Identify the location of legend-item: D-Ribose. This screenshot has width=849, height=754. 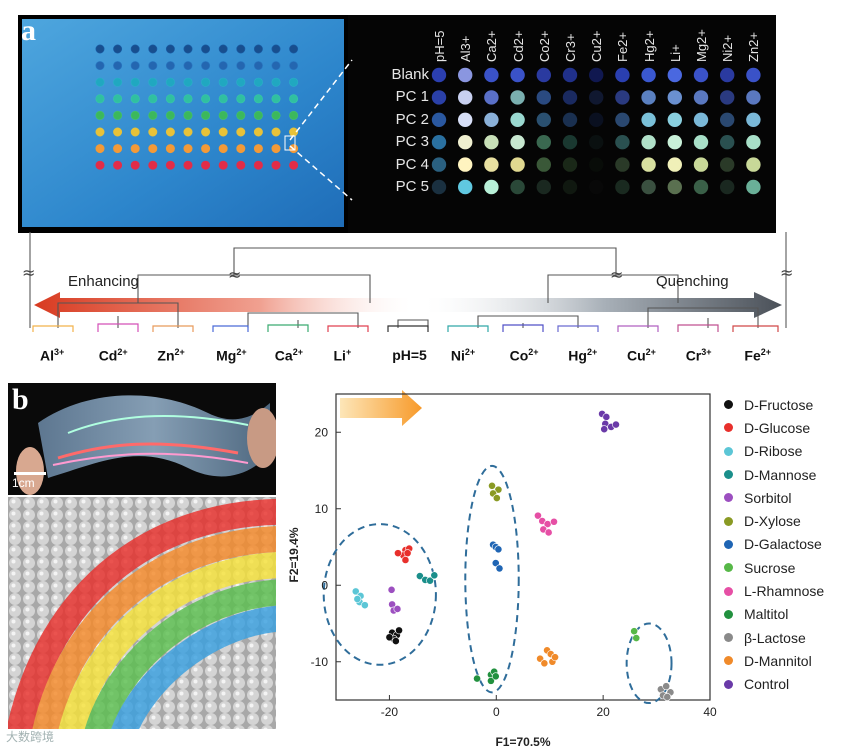
(774, 451).